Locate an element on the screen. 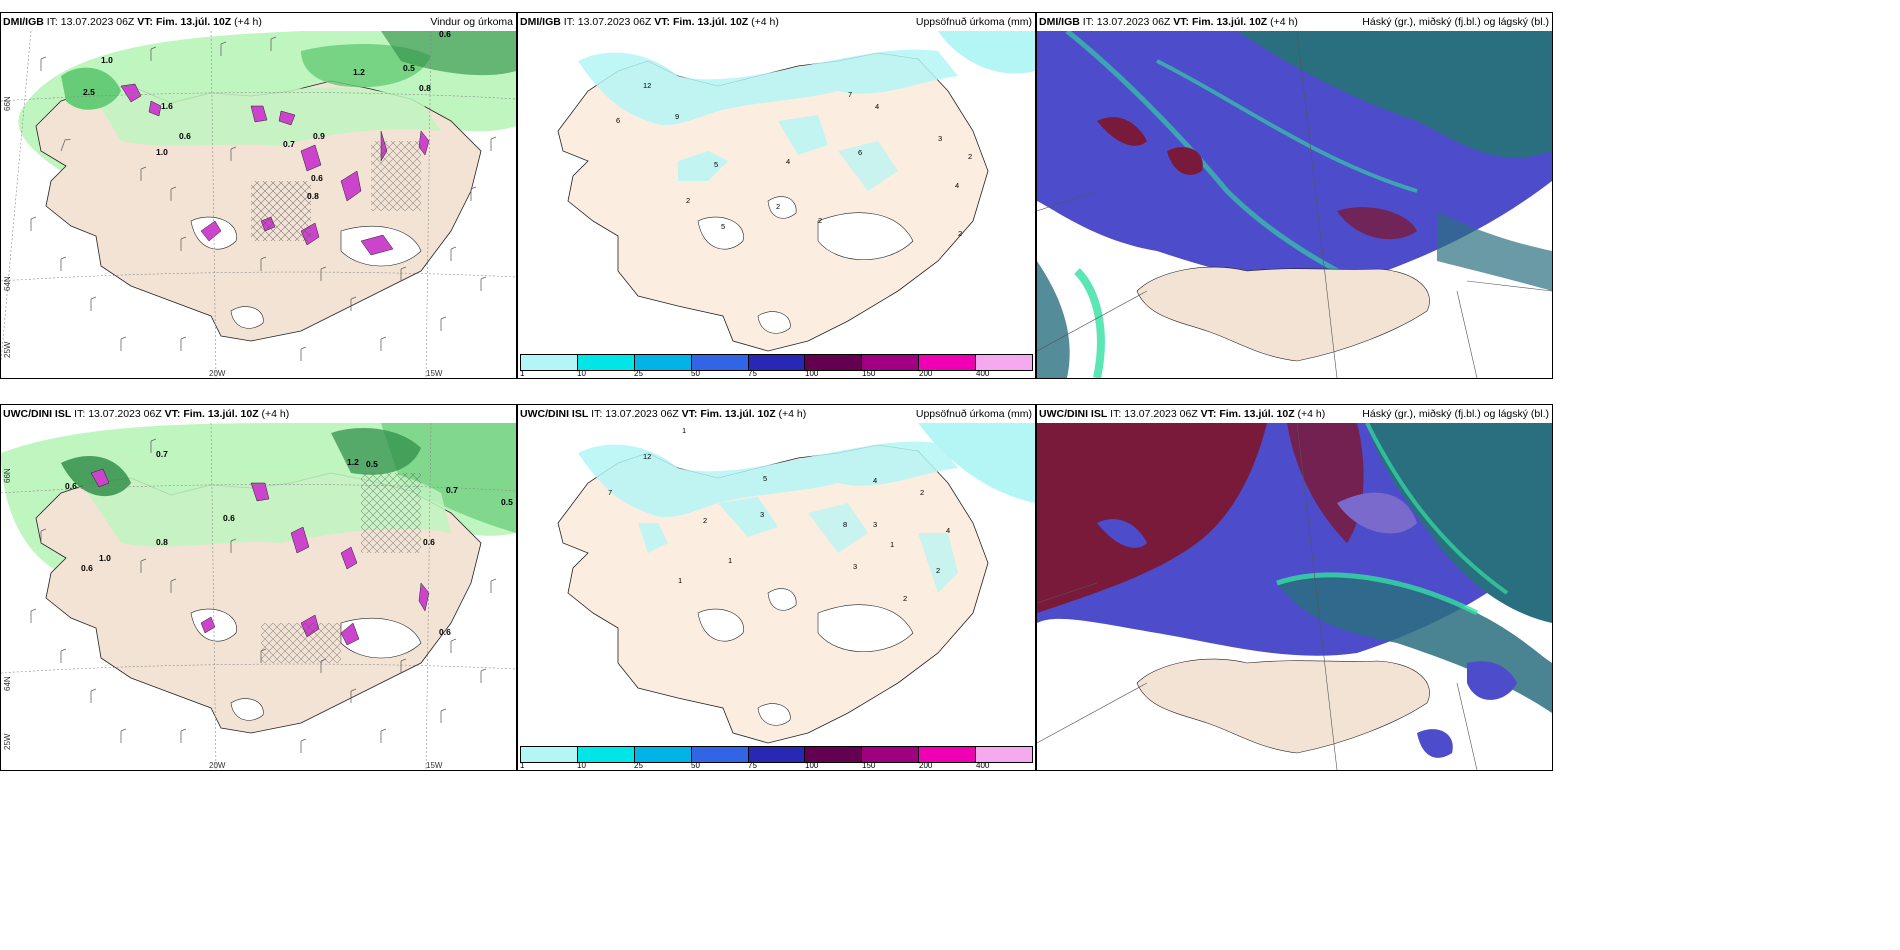 The image size is (1900, 950). colorbar-tick: 10 is located at coordinates (581, 373).